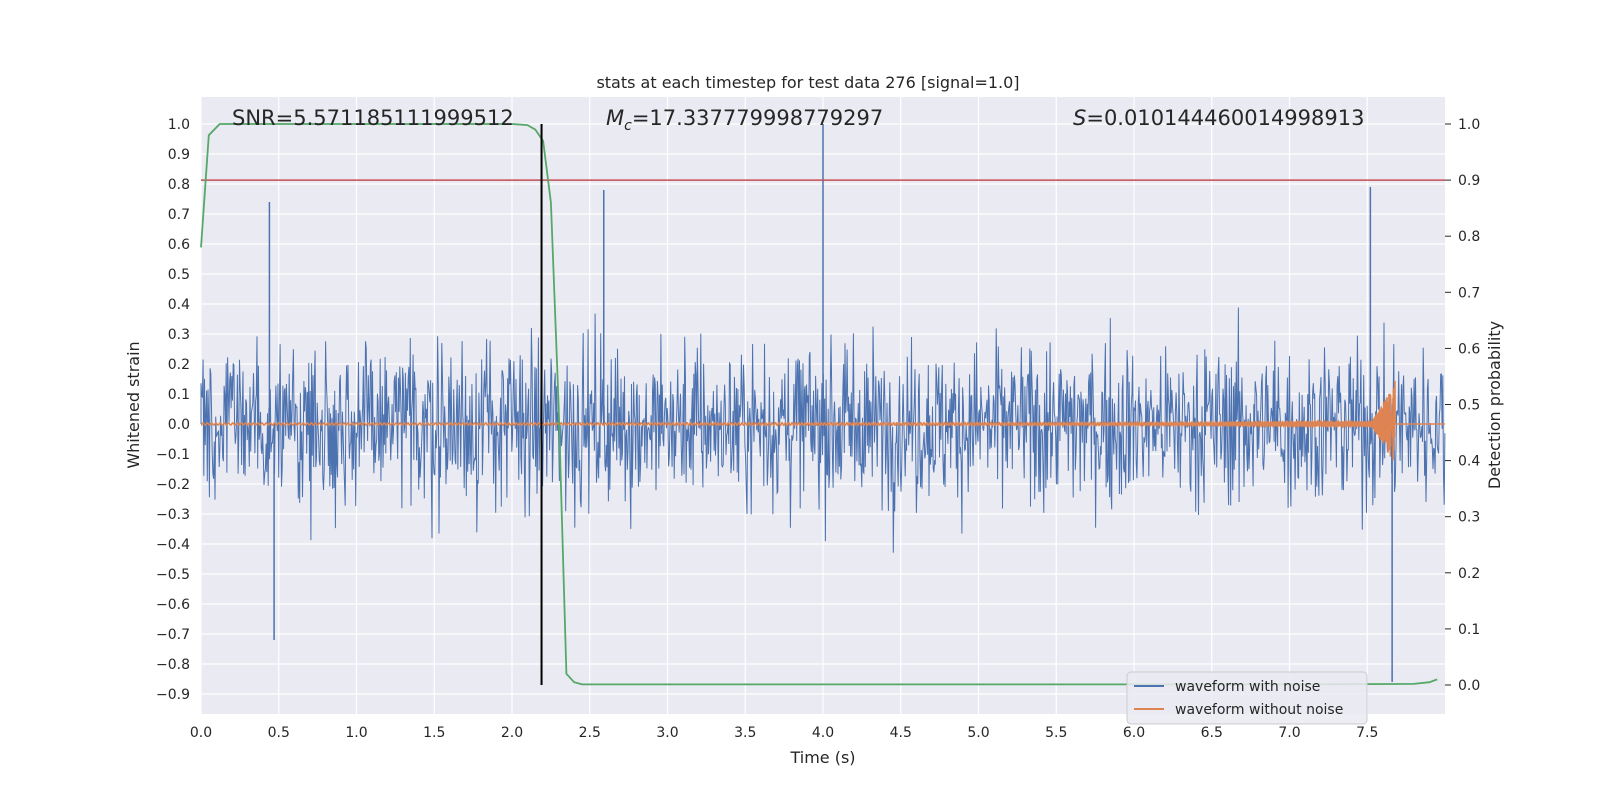 The width and height of the screenshot is (1600, 800). Describe the element at coordinates (179, 305) in the screenshot. I see `y-tick-label: 0.4` at that location.